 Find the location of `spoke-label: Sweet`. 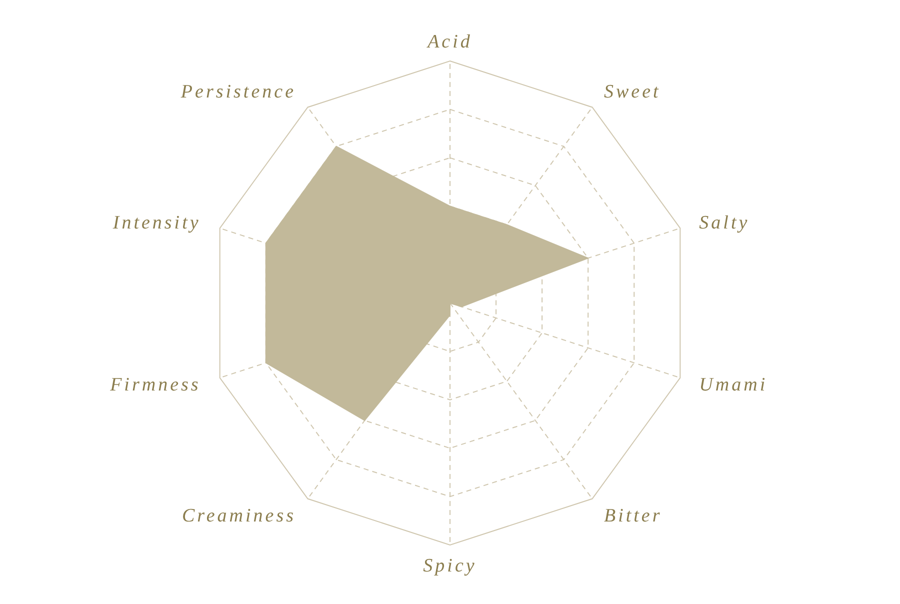

spoke-label: Sweet is located at coordinates (632, 92).